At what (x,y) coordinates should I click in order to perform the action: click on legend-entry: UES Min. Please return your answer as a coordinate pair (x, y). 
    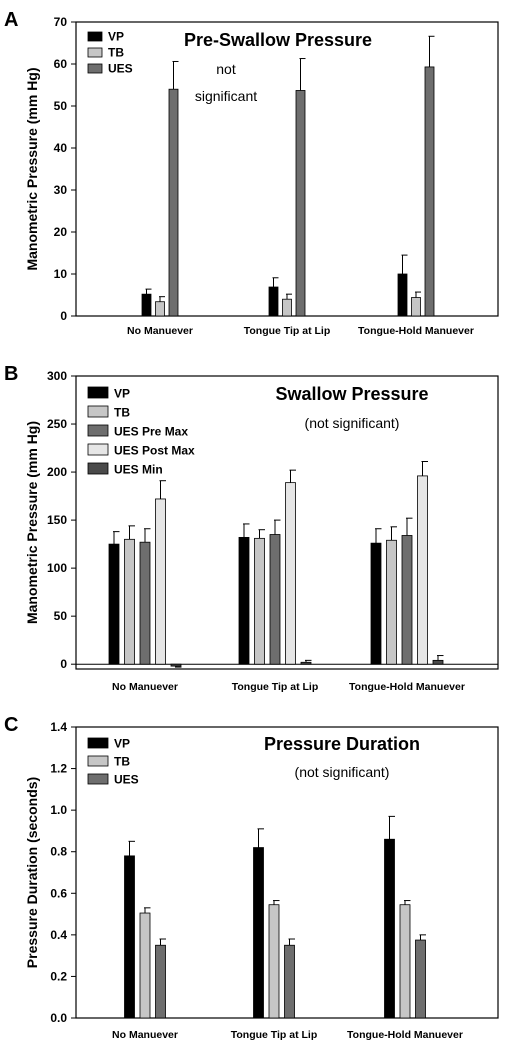
    Looking at the image, I should click on (138, 470).